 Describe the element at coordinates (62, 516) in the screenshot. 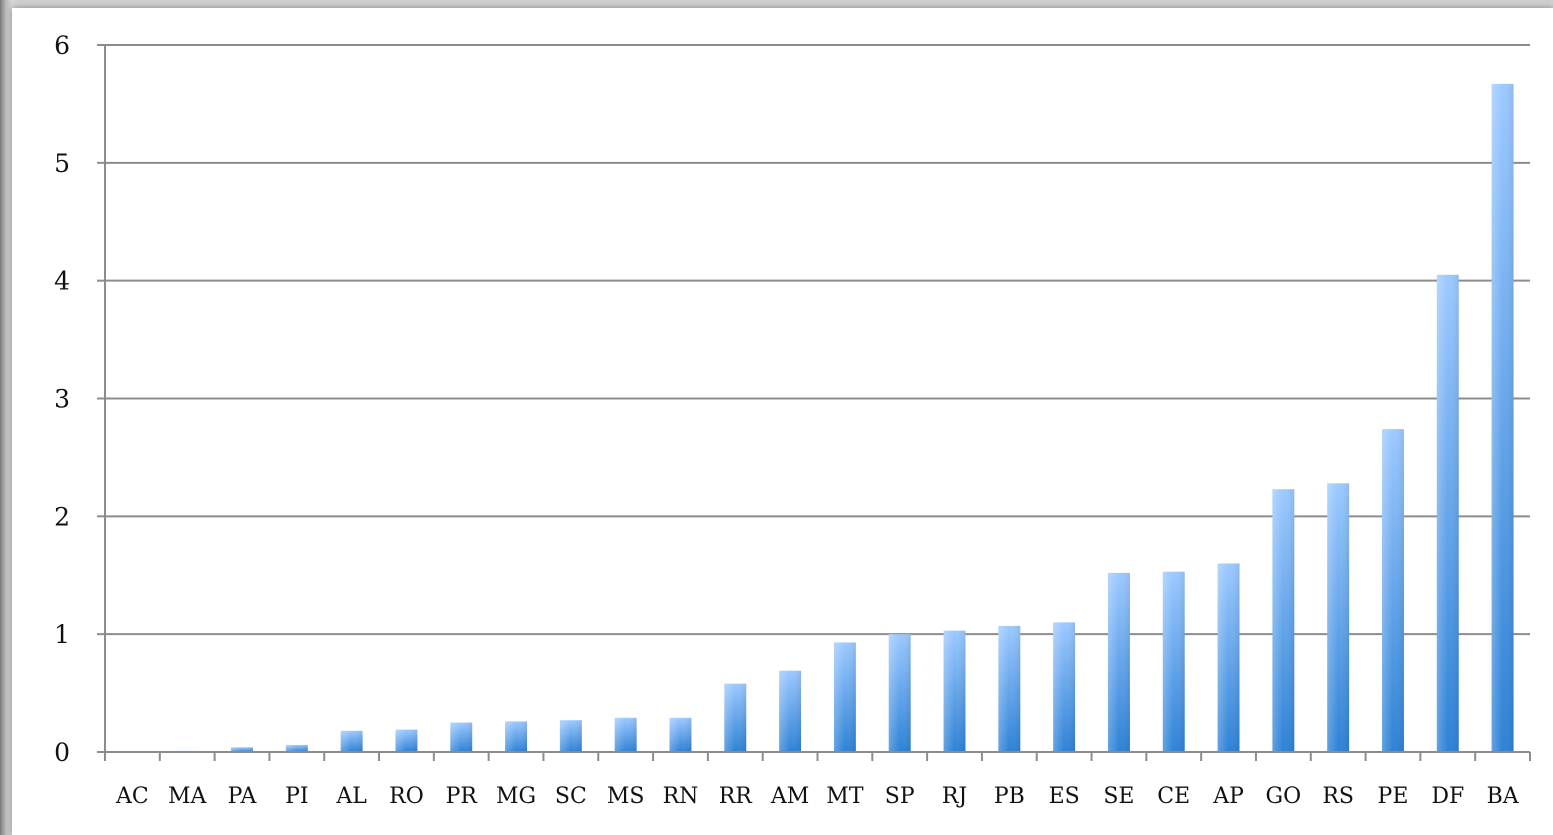

I see `y-tick-label: 2` at that location.